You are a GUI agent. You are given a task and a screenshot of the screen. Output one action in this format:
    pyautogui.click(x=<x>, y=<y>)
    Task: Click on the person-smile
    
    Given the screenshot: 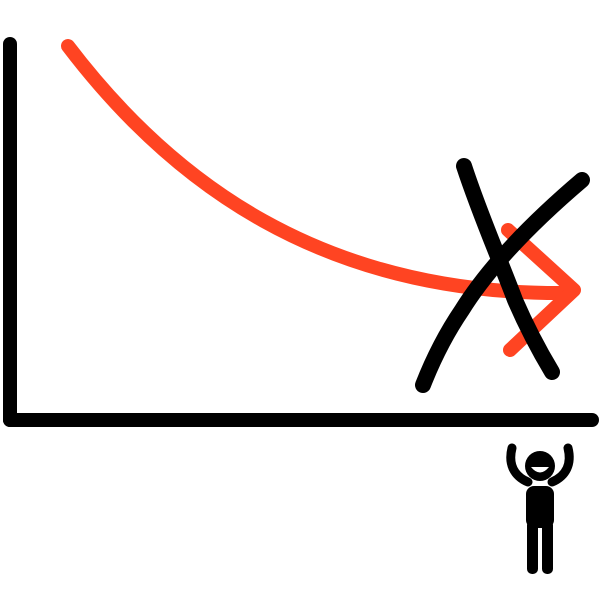 What is the action you would take?
    pyautogui.click(x=540, y=470)
    